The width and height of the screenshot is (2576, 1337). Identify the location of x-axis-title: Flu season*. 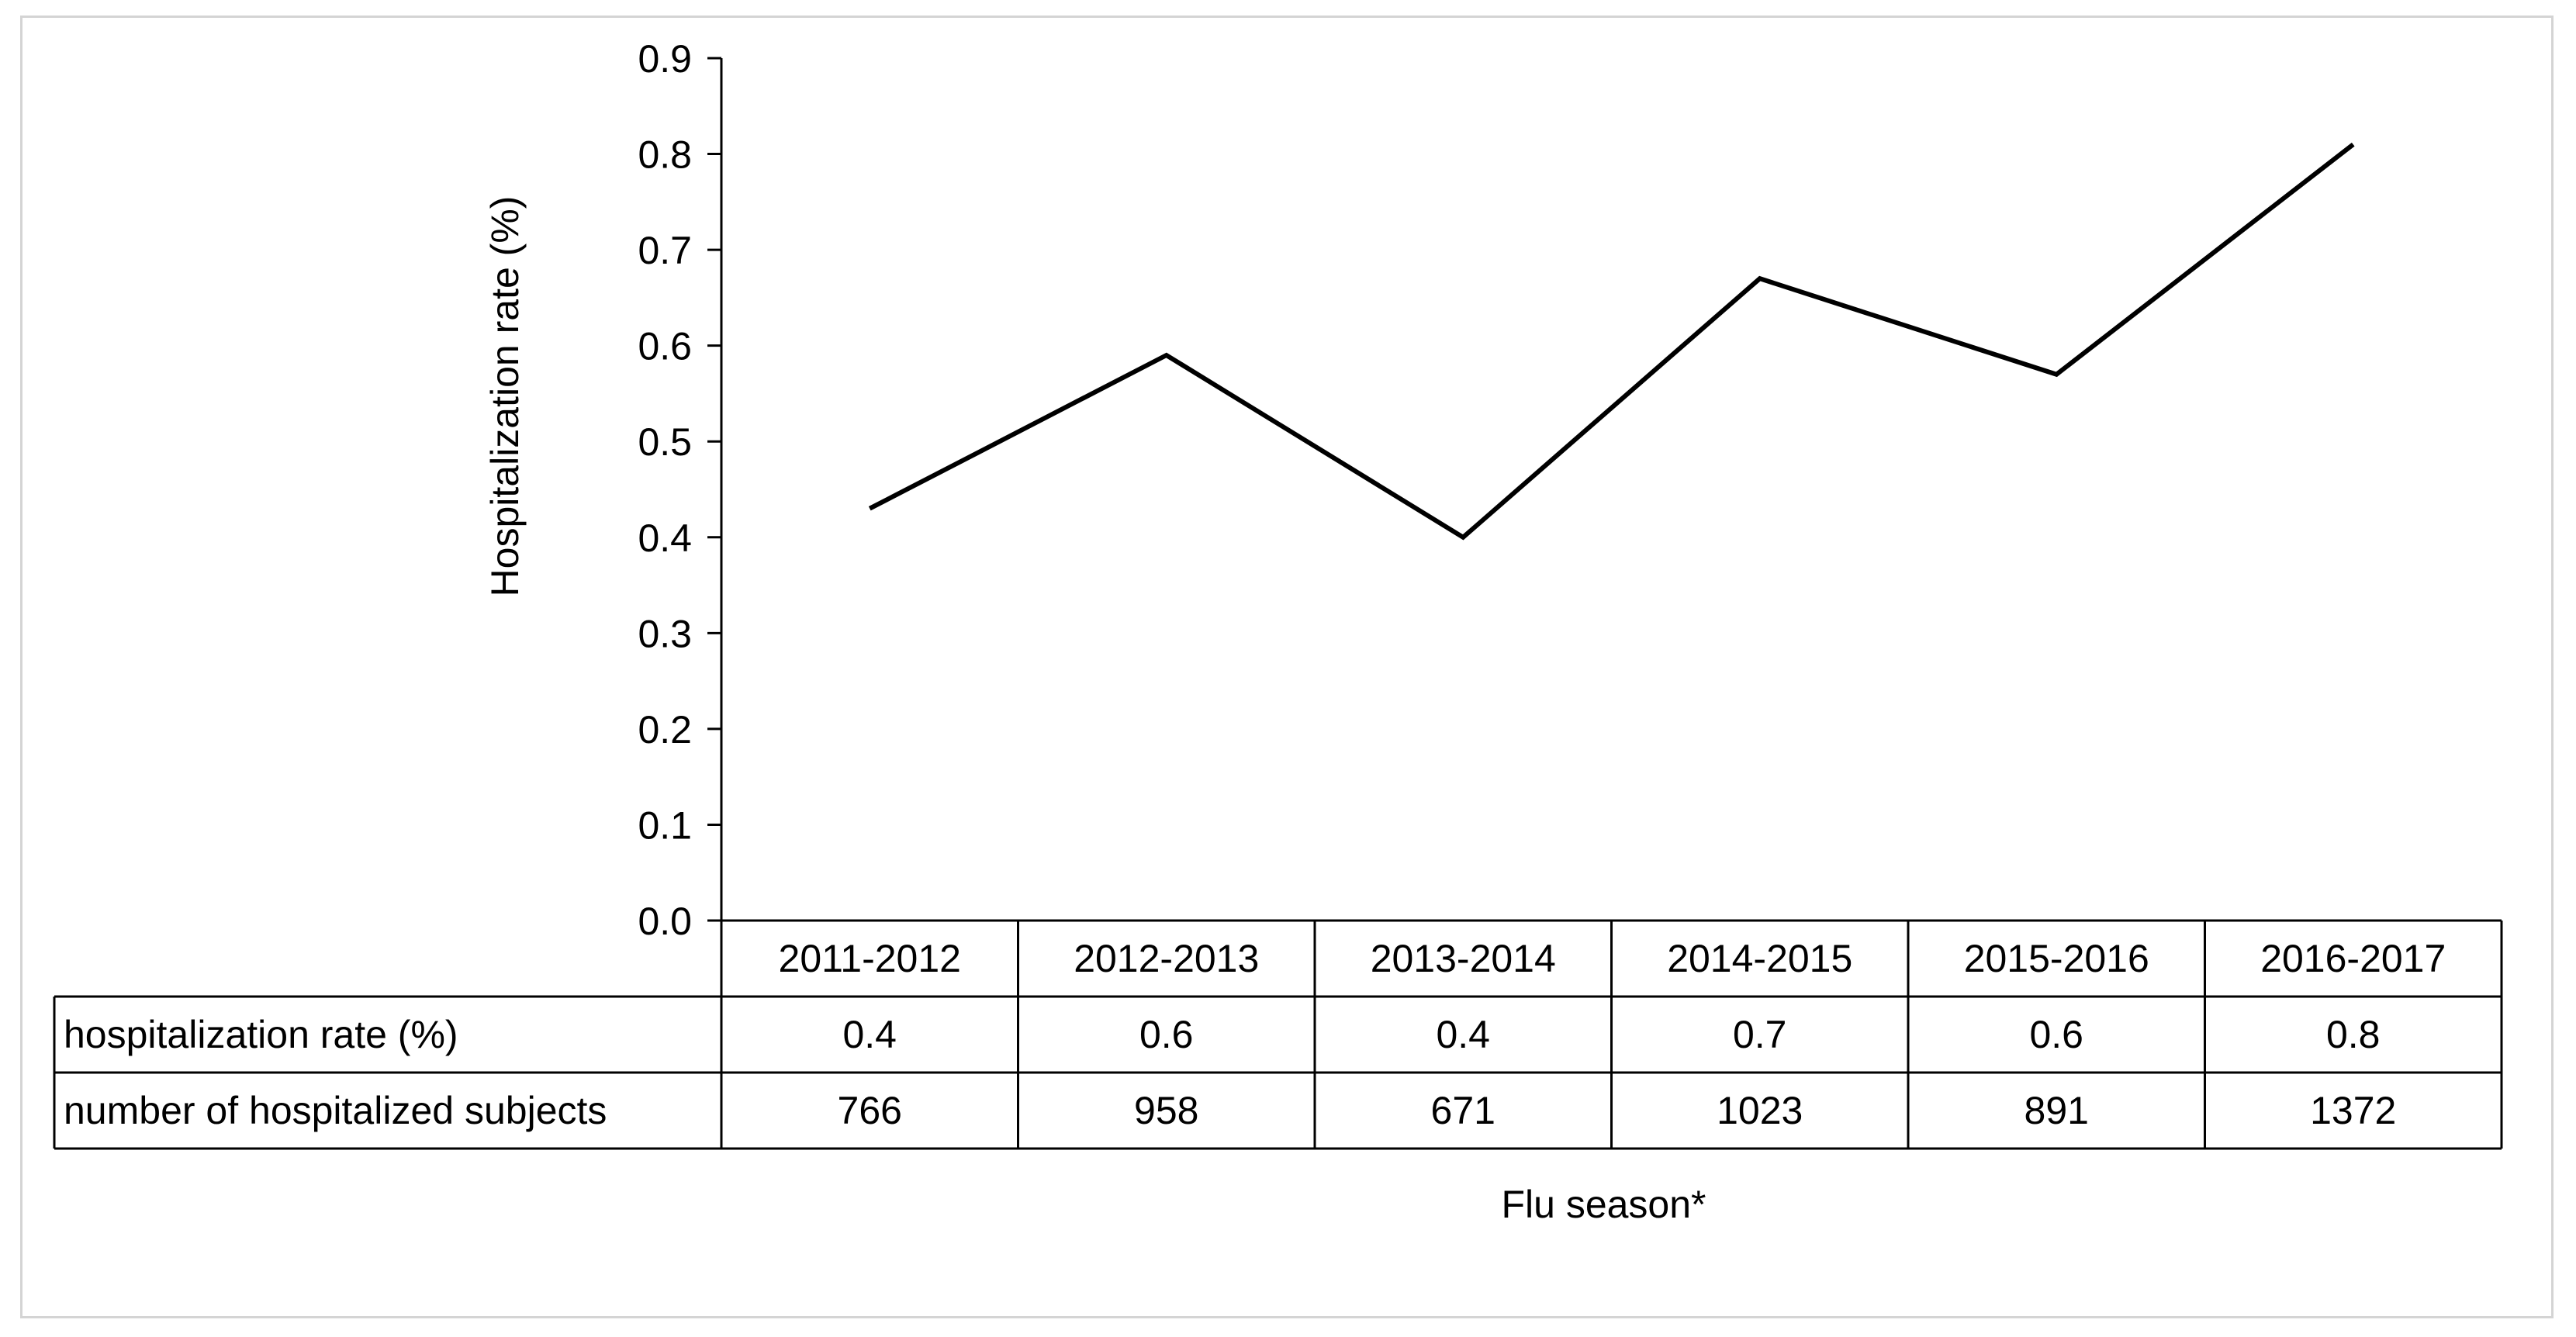
(1603, 1205).